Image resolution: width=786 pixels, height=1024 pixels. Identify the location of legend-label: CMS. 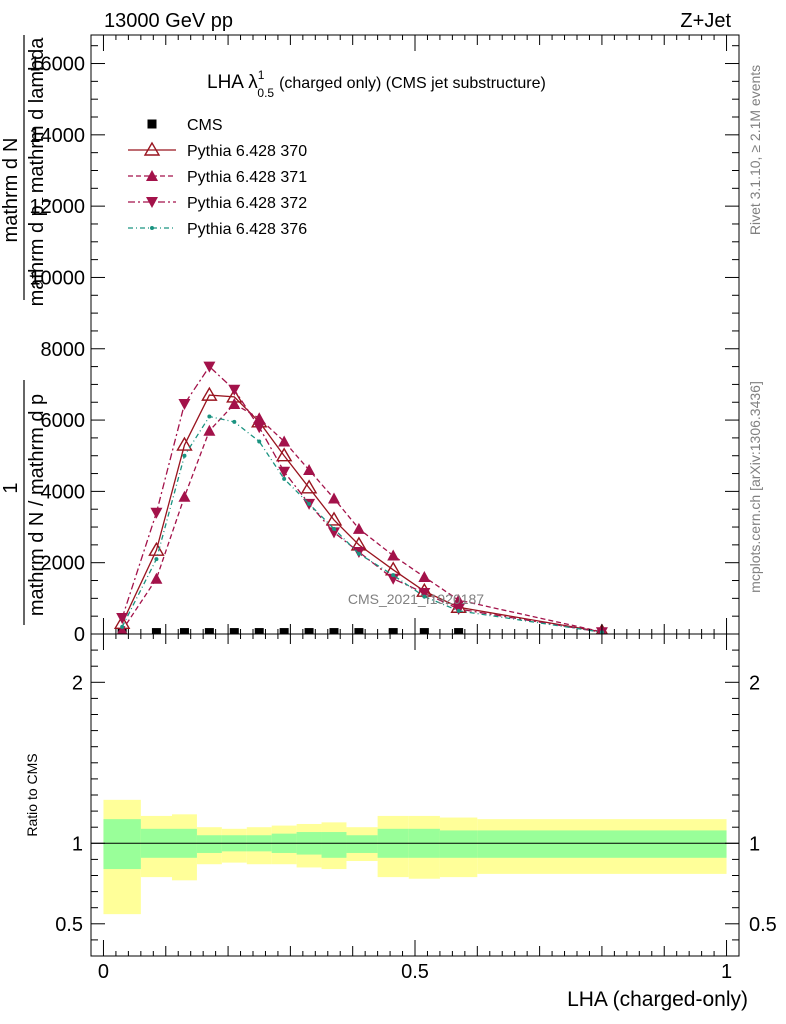
(205, 125).